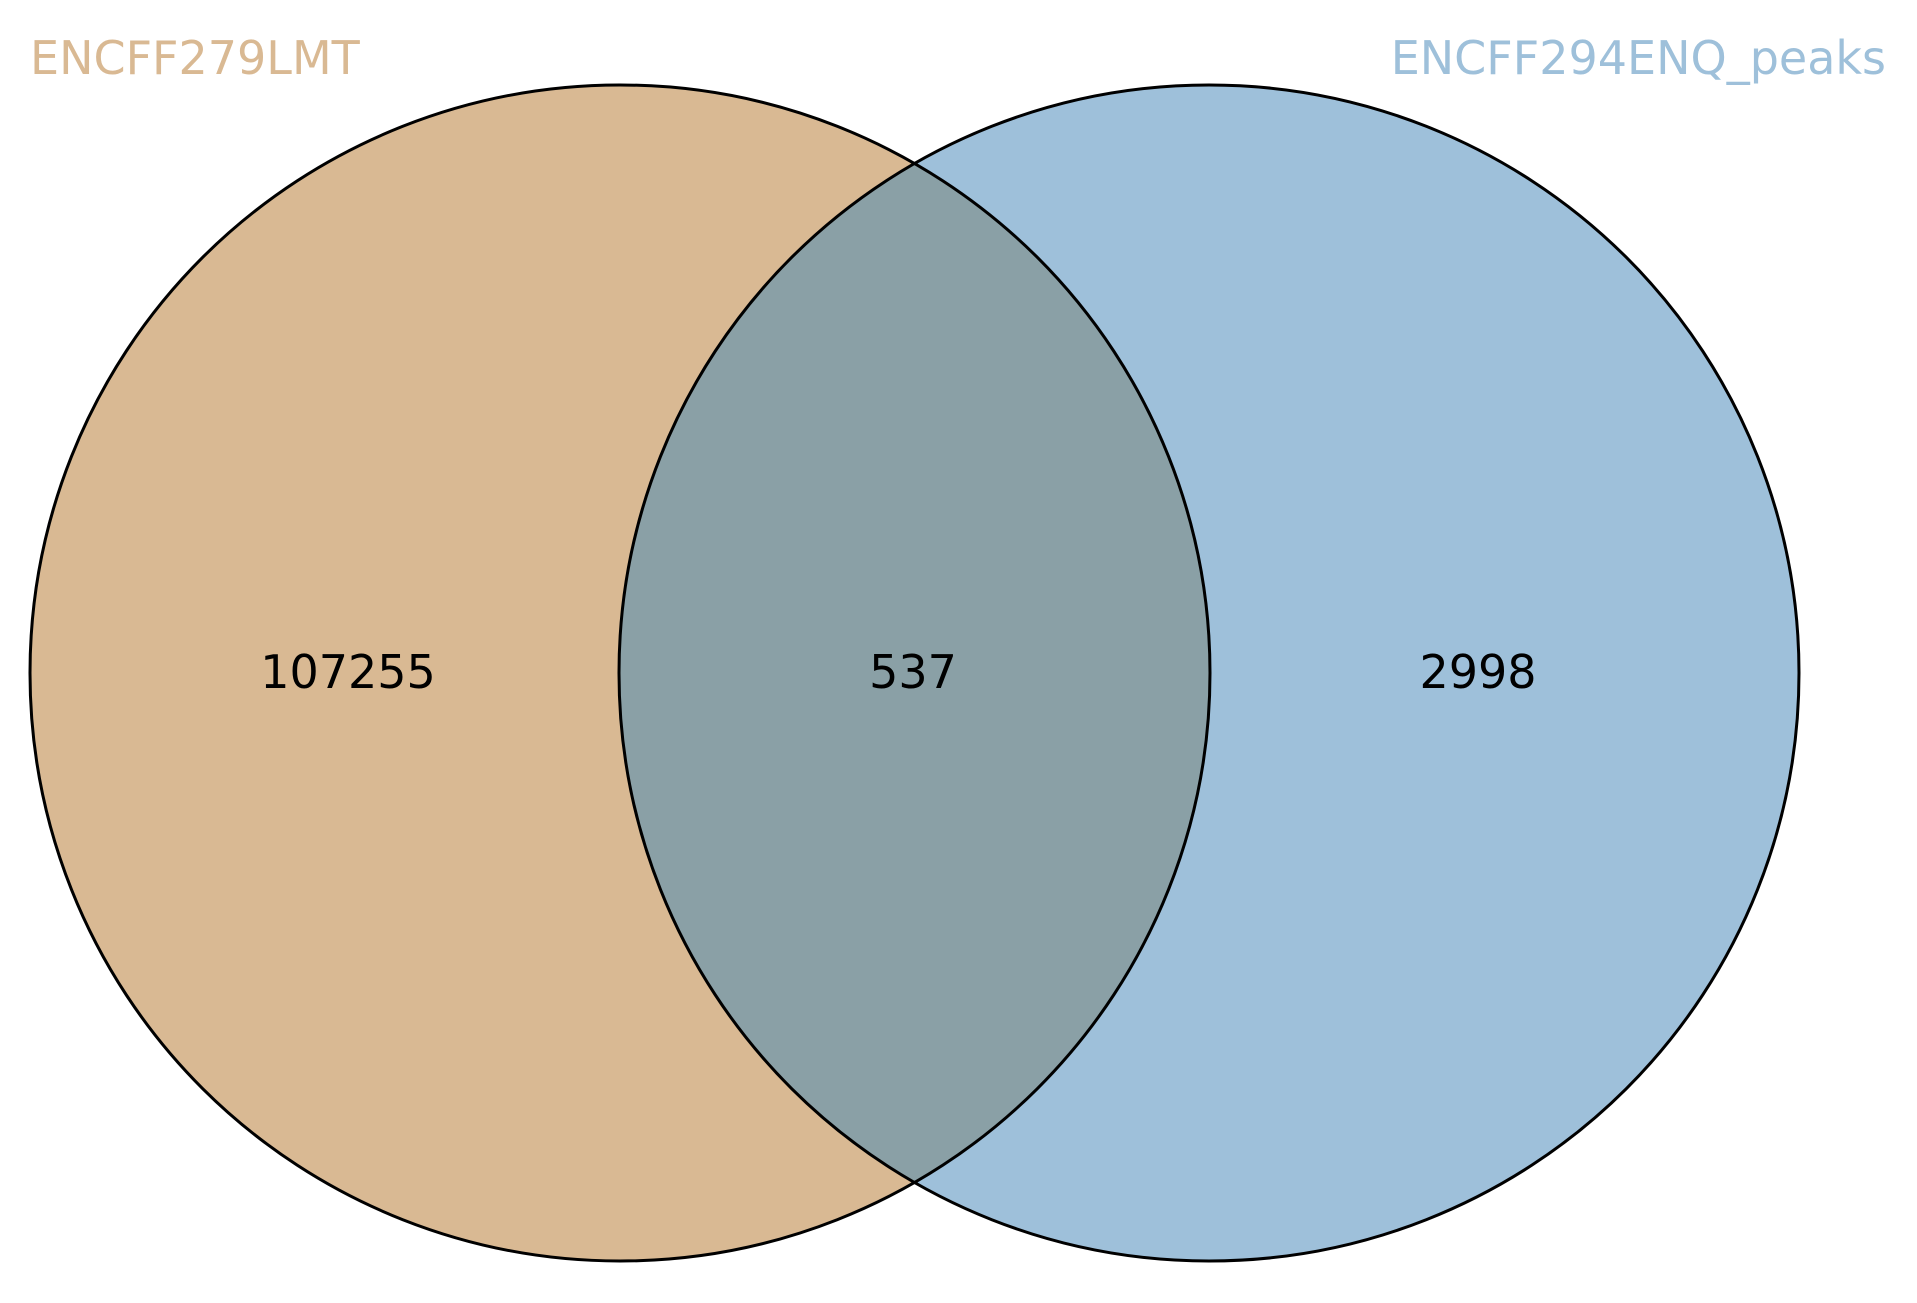 The width and height of the screenshot is (1917, 1303). Describe the element at coordinates (1477, 672) in the screenshot. I see `count-only-b: 2998` at that location.